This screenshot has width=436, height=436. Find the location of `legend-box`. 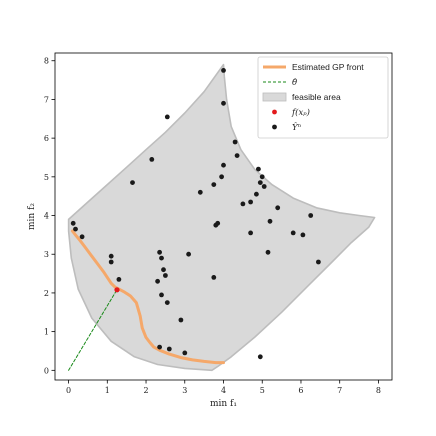

legend-box is located at coordinates (323, 97).